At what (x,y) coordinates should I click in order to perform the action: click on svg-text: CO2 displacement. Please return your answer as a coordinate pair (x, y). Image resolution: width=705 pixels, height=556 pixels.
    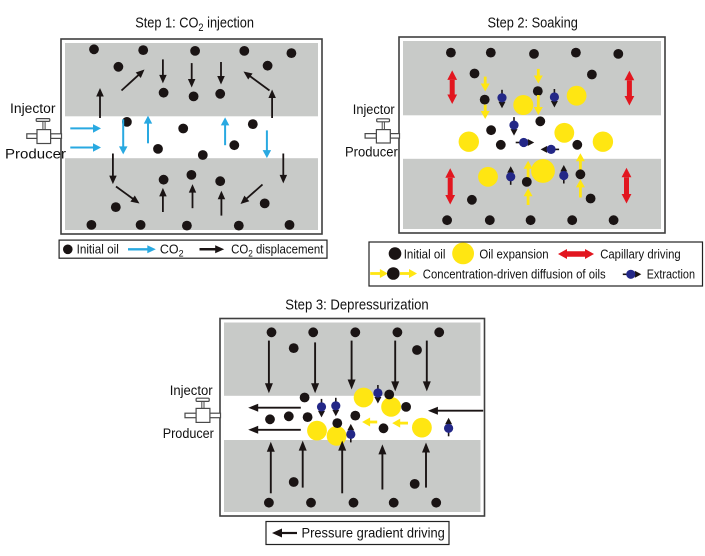
    Looking at the image, I should click on (277, 250).